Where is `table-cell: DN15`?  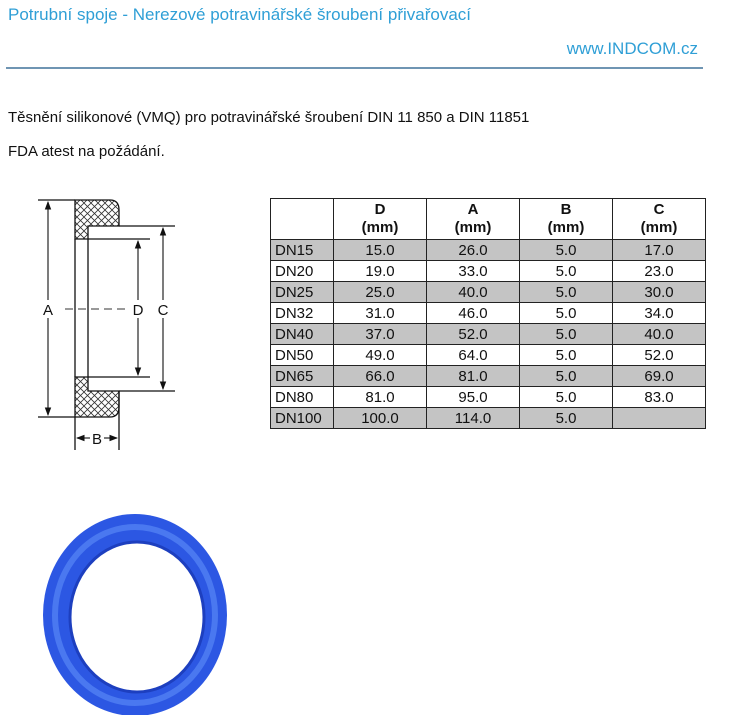 table-cell: DN15 is located at coordinates (302, 250).